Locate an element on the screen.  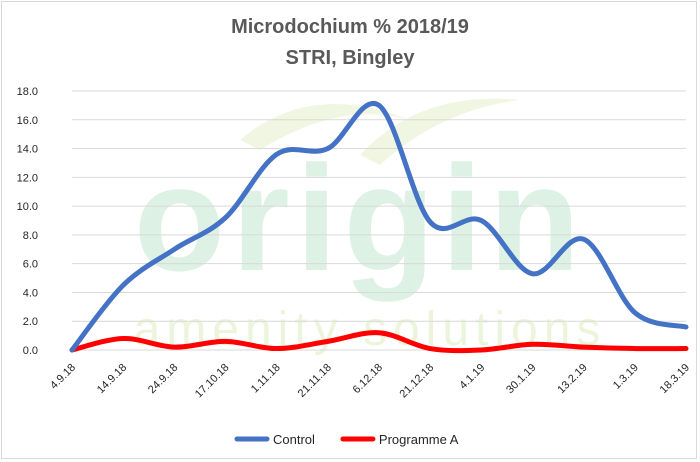
x-tick-label: 30.1.19 is located at coordinates (521, 379).